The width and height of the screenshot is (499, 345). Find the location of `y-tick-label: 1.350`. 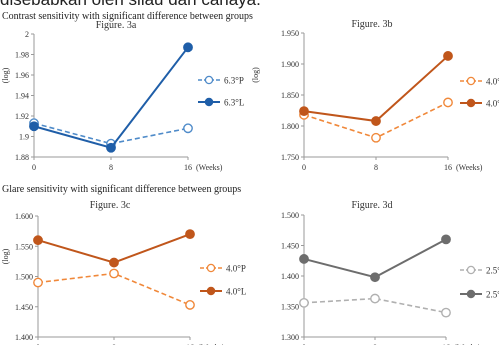

y-tick-label: 1.350 is located at coordinates (290, 307).